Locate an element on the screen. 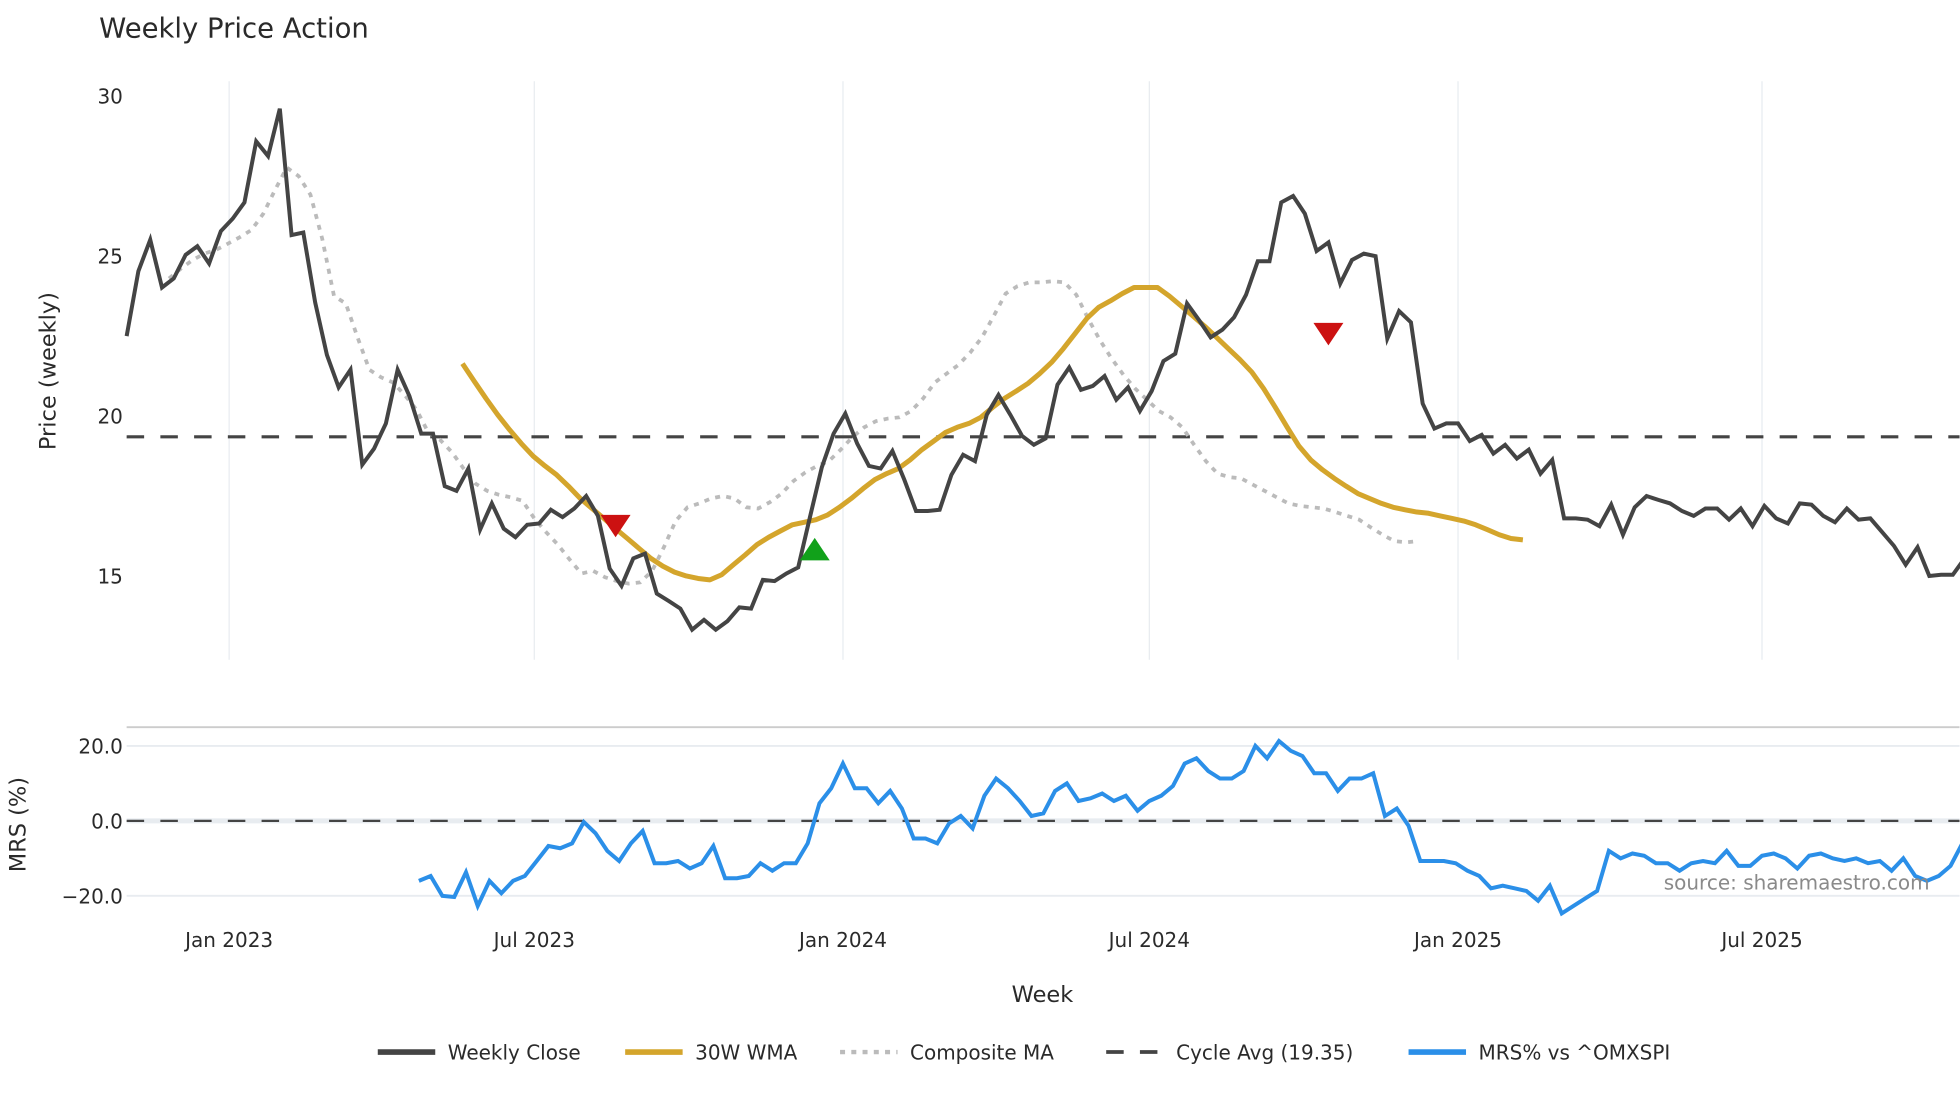 The height and width of the screenshot is (1102, 1960). x-tick-label: Jul 2023 is located at coordinates (533, 940).